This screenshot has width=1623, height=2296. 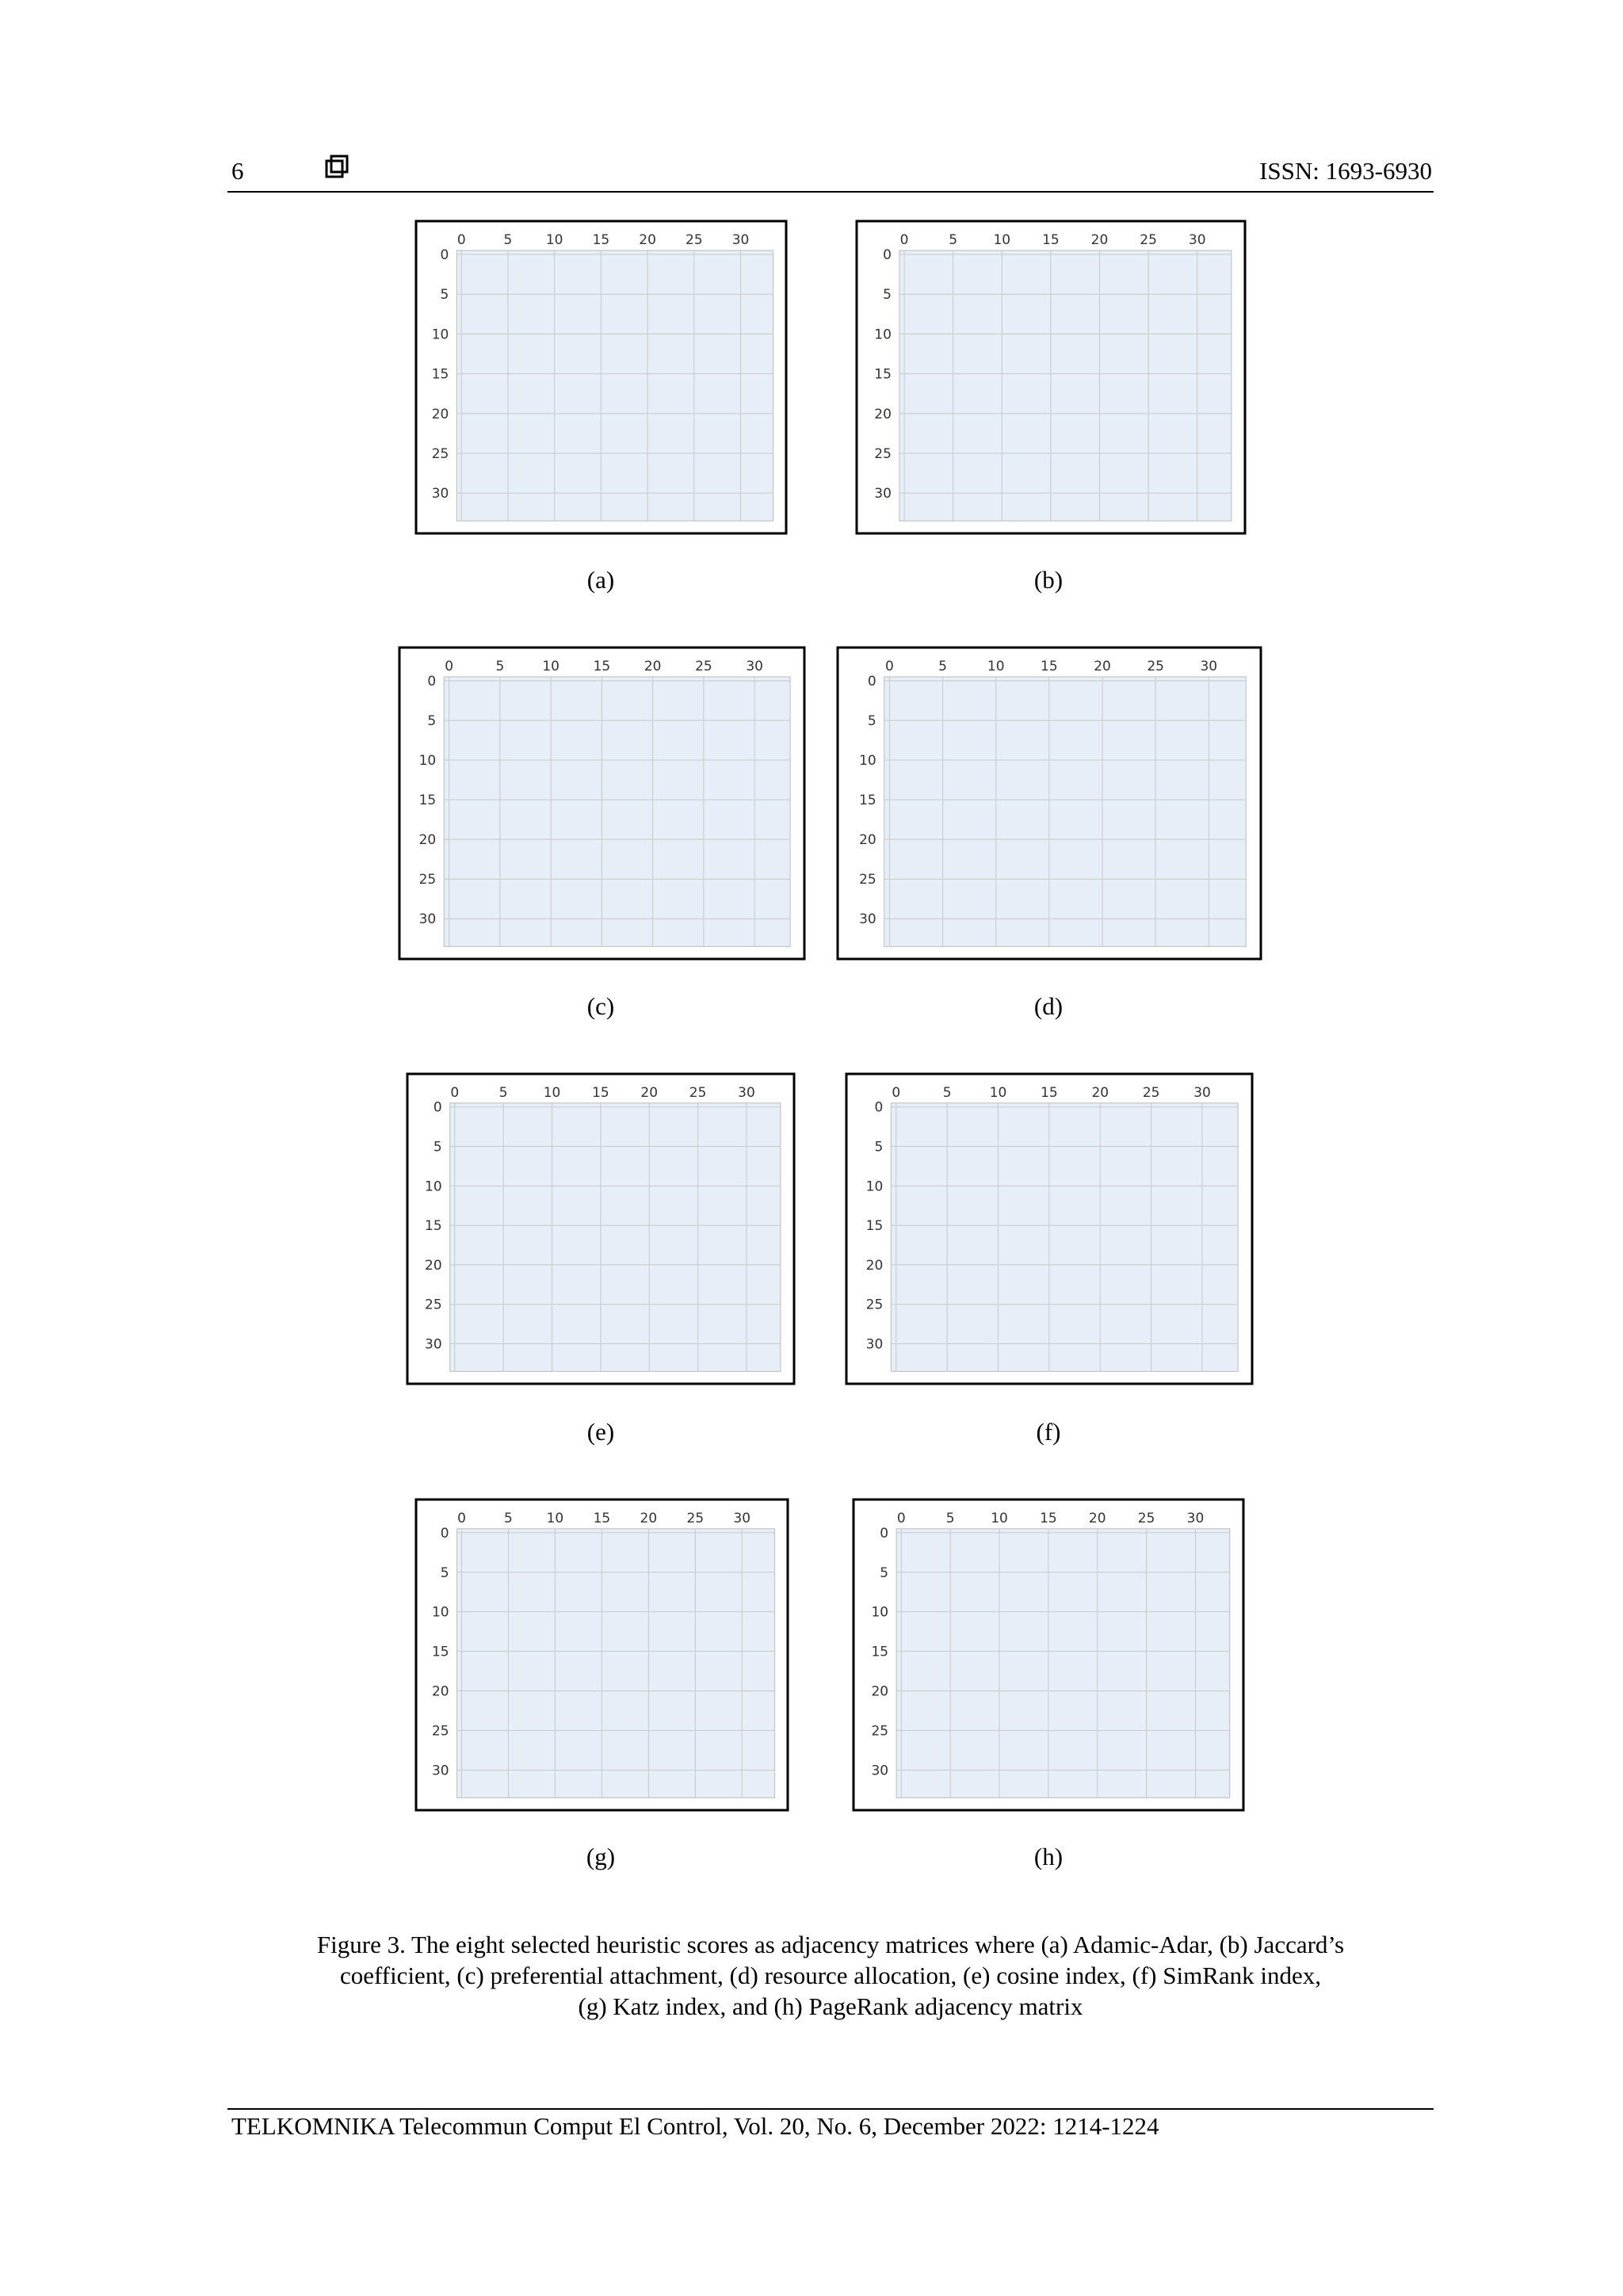 I want to click on panel-label: (g), so click(x=601, y=1856).